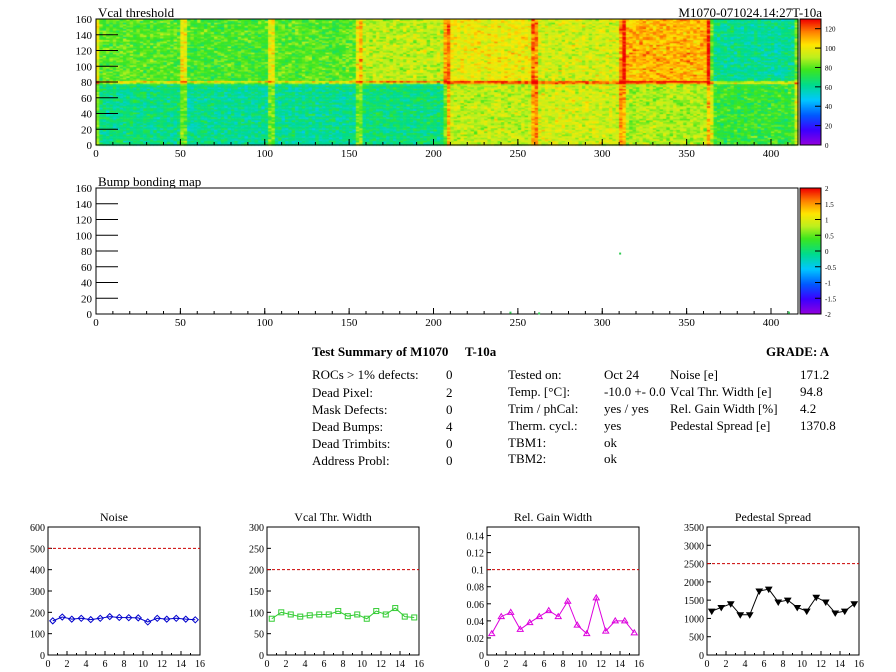 The width and height of the screenshot is (896, 672). I want to click on rel-gain-width-plot-ytick-label: 0.08, so click(476, 588).